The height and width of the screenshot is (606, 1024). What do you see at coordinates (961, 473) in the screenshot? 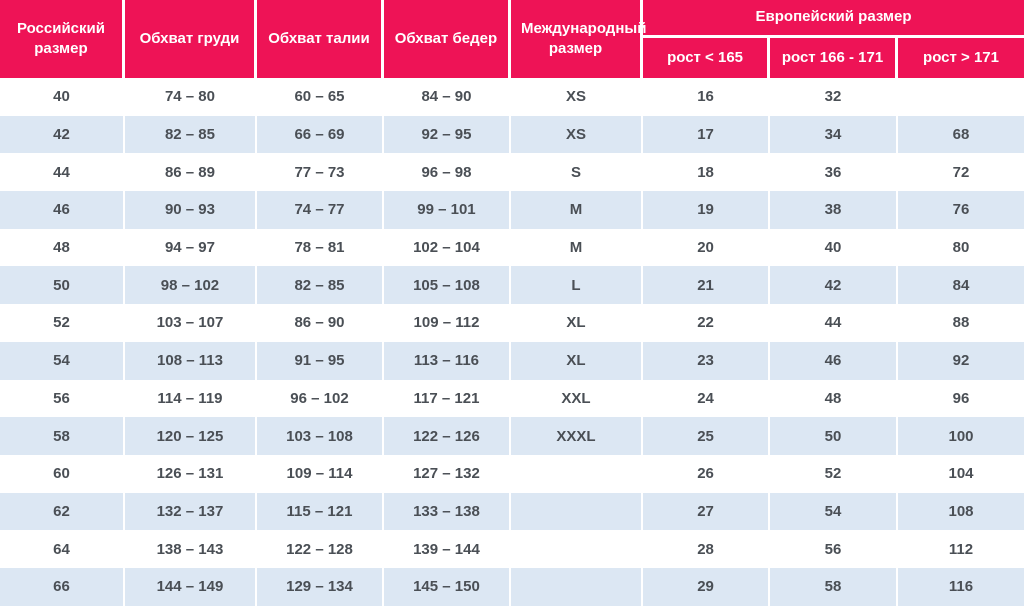
I see `table-cell: 104` at bounding box center [961, 473].